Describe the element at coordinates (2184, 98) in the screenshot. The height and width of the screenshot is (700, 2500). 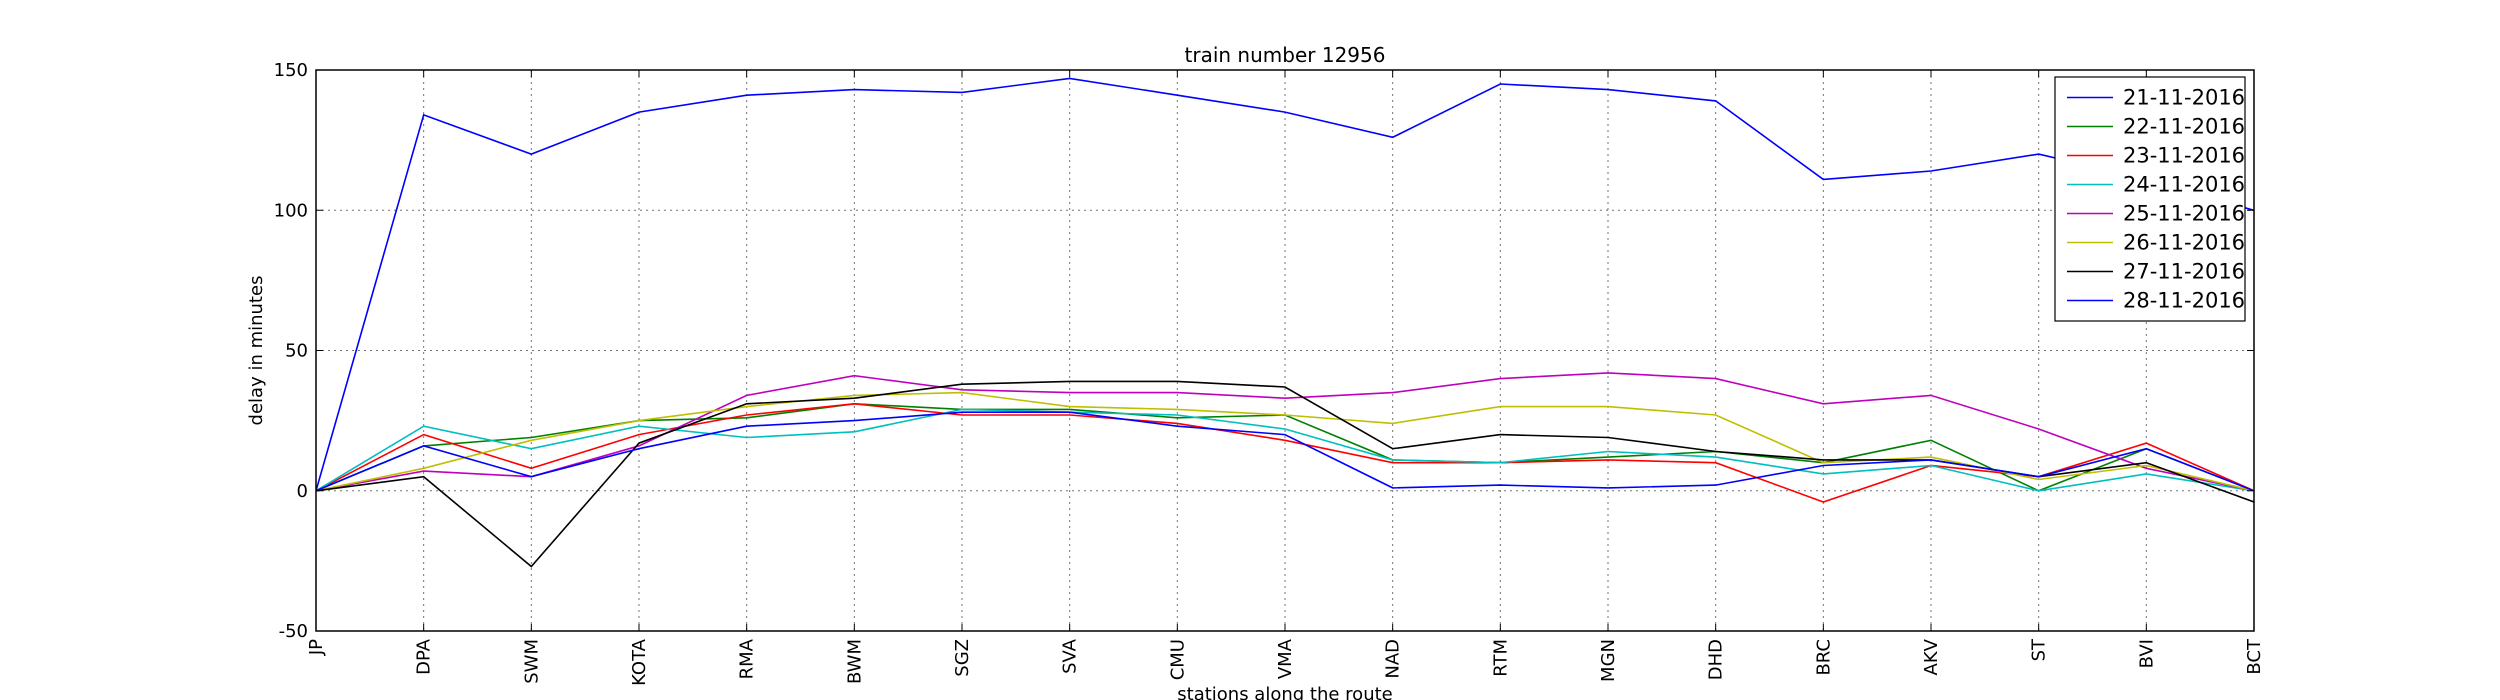
I see `legend-entry: 21-11-2016` at that location.